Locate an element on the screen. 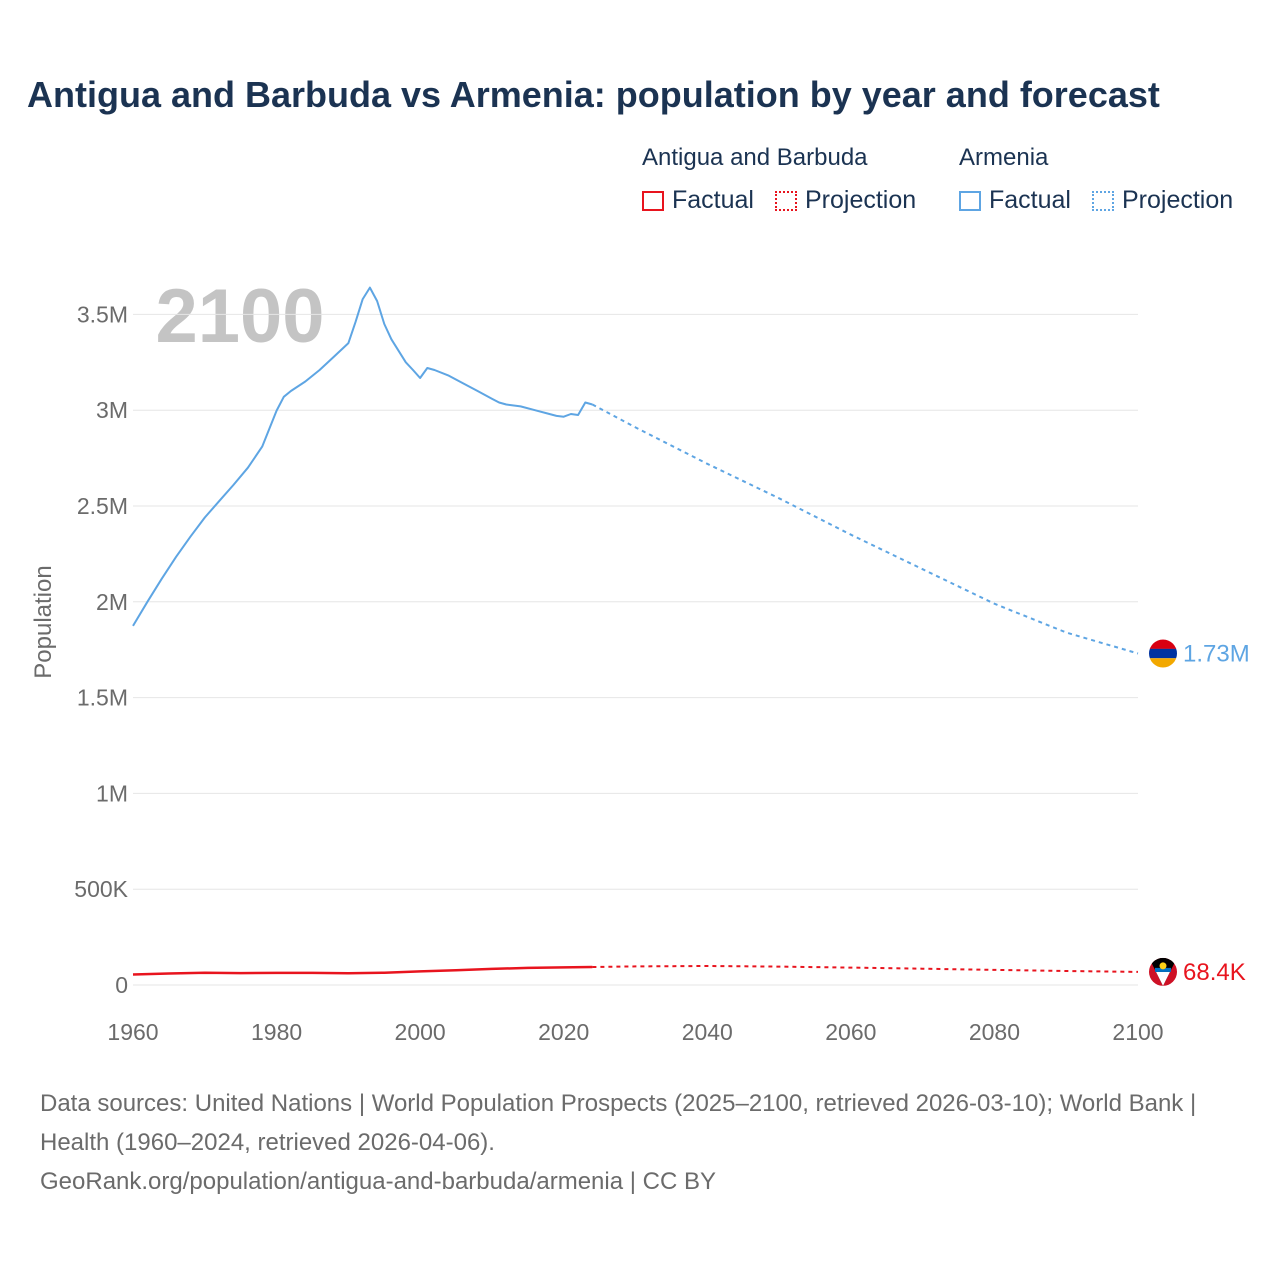  armenia-flag-icon is located at coordinates (1163, 653).